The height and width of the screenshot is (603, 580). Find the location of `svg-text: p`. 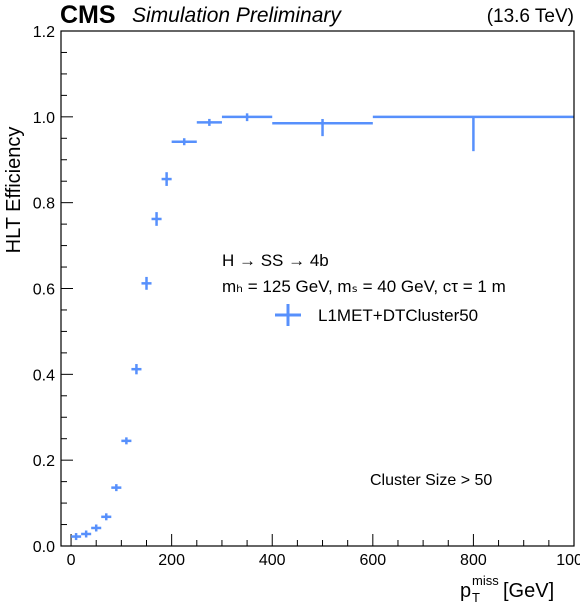

svg-text: p is located at coordinates (465, 591).